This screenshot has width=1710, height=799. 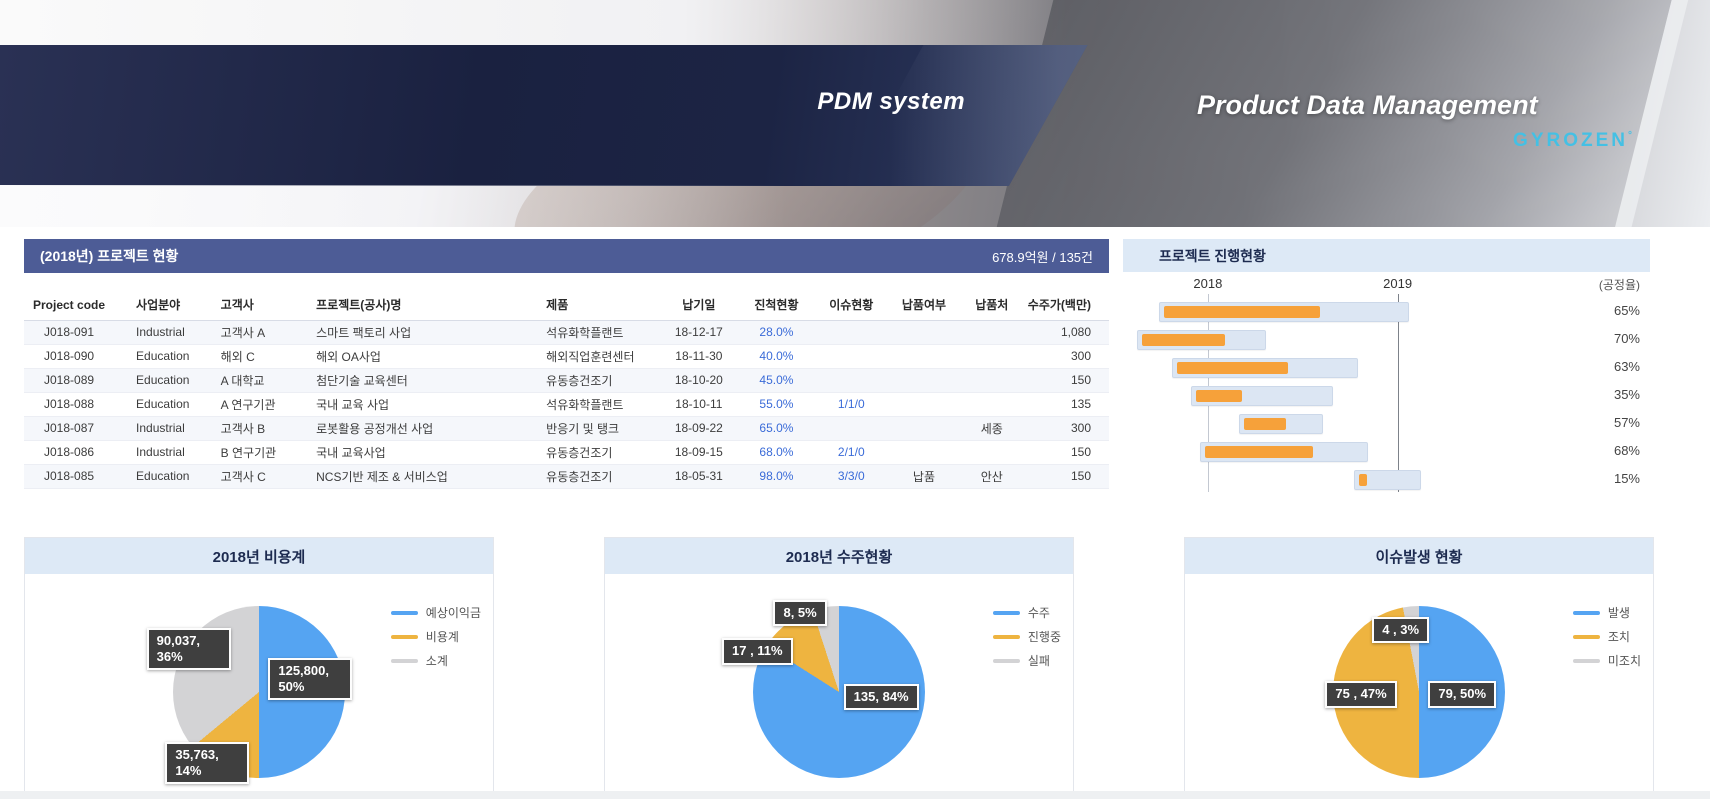 I want to click on table-cell: 18-05-31, so click(x=698, y=476).